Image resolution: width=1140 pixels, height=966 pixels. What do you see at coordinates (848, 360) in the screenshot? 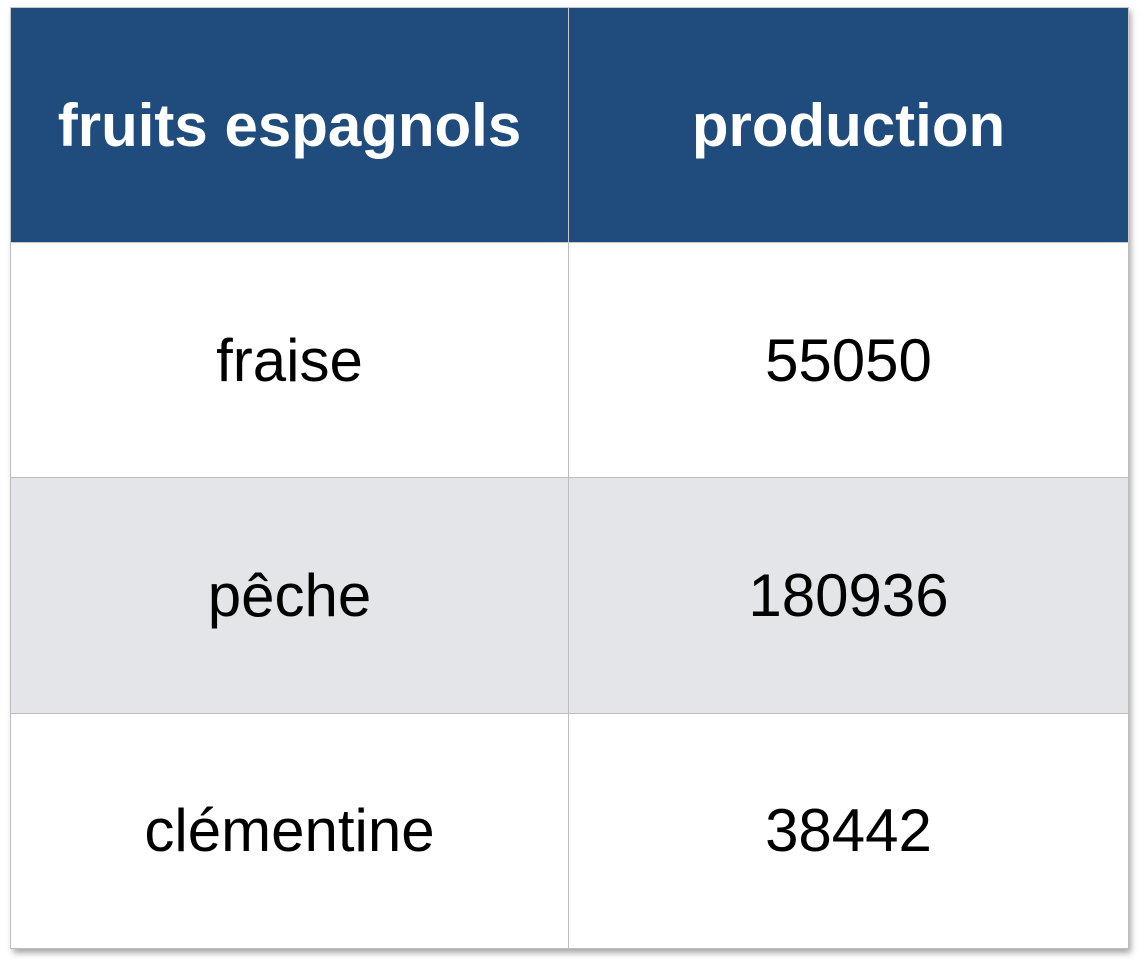
I see `cell-production: 55050` at bounding box center [848, 360].